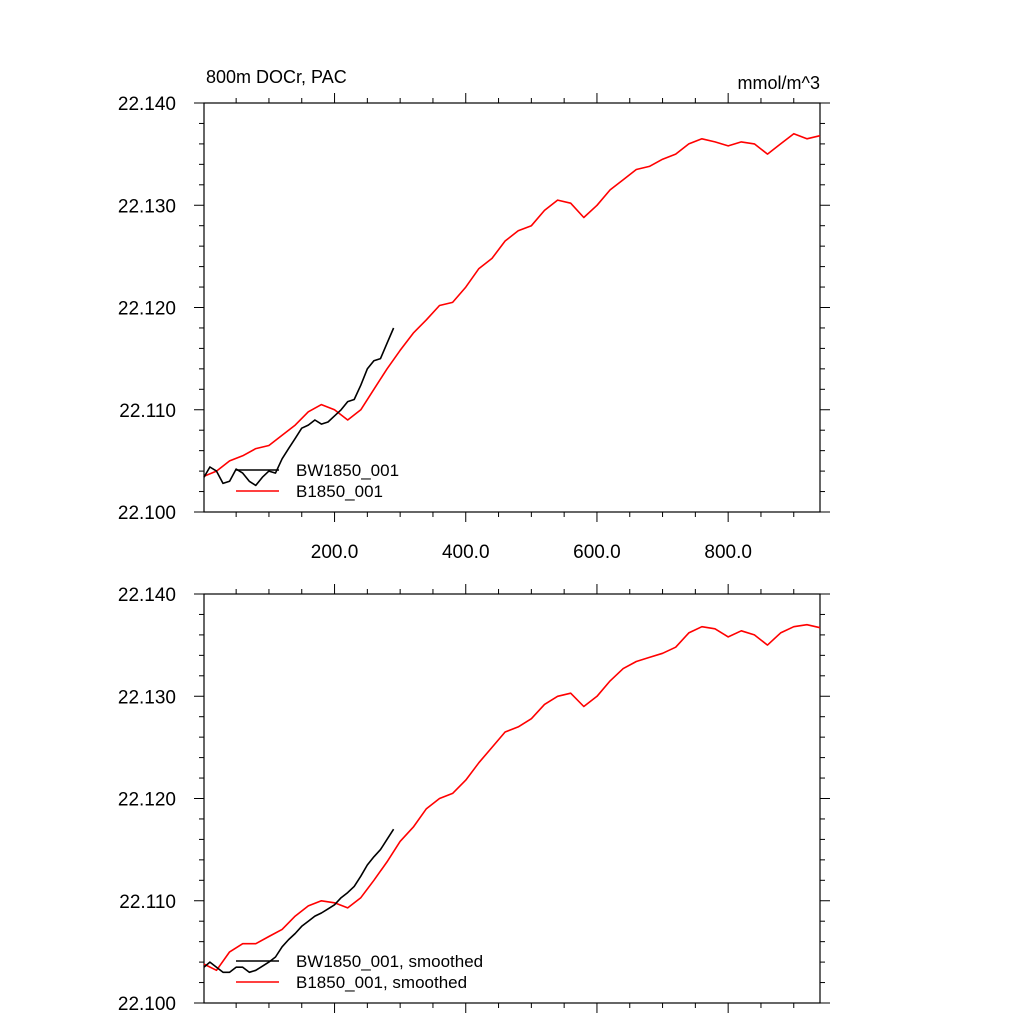 The image size is (1024, 1024). Describe the element at coordinates (147, 1004) in the screenshot. I see `chart2-y-tick-label: 22.100` at that location.